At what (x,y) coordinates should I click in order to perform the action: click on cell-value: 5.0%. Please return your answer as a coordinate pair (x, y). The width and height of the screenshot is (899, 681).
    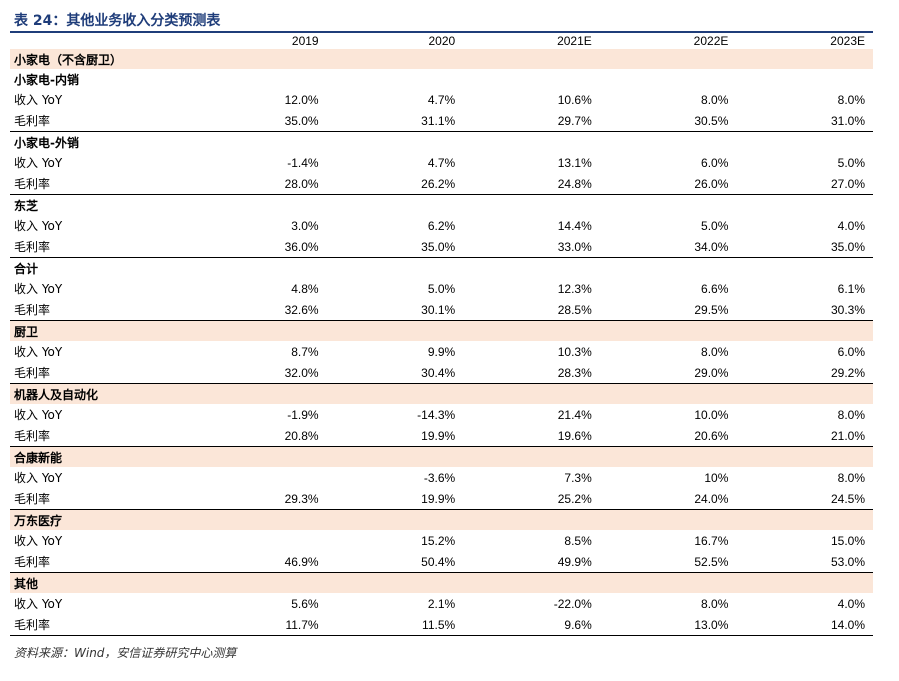
    Looking at the image, I should click on (441, 288).